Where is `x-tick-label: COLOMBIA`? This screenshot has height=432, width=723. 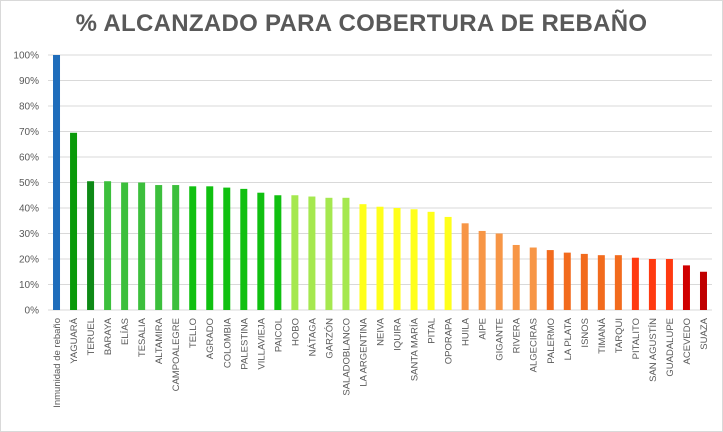
x-tick-label: COLOMBIA is located at coordinates (227, 342).